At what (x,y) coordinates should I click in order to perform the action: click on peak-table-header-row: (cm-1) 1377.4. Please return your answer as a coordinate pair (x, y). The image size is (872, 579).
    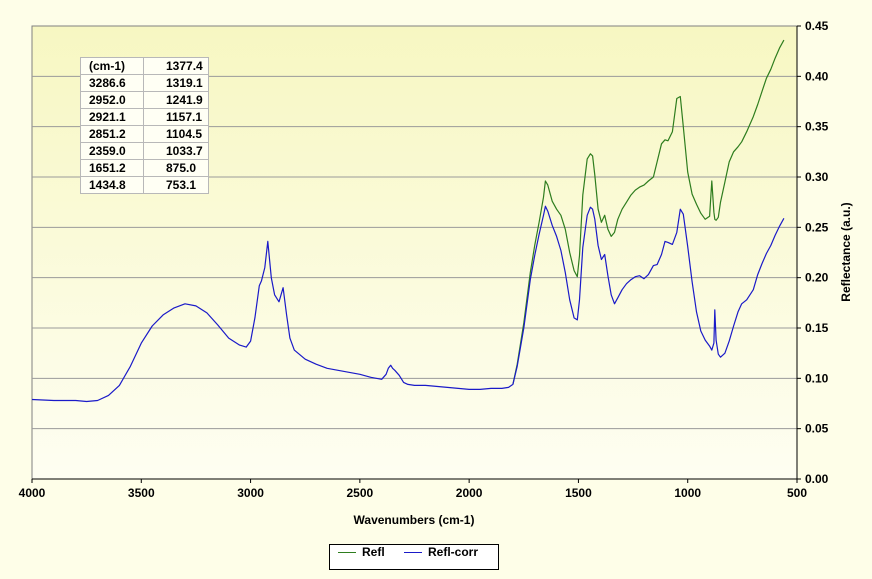
    Looking at the image, I should click on (144, 66).